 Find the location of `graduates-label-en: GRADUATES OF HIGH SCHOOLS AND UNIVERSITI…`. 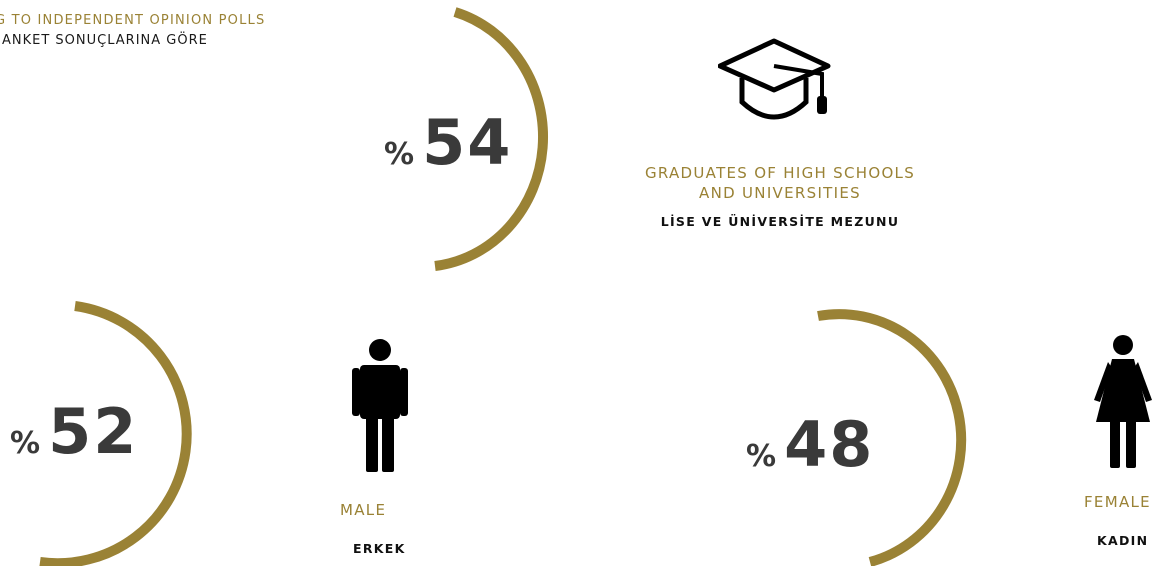

graduates-label-en: GRADUATES OF HIGH SCHOOLS AND UNIVERSITI… is located at coordinates (780, 183).